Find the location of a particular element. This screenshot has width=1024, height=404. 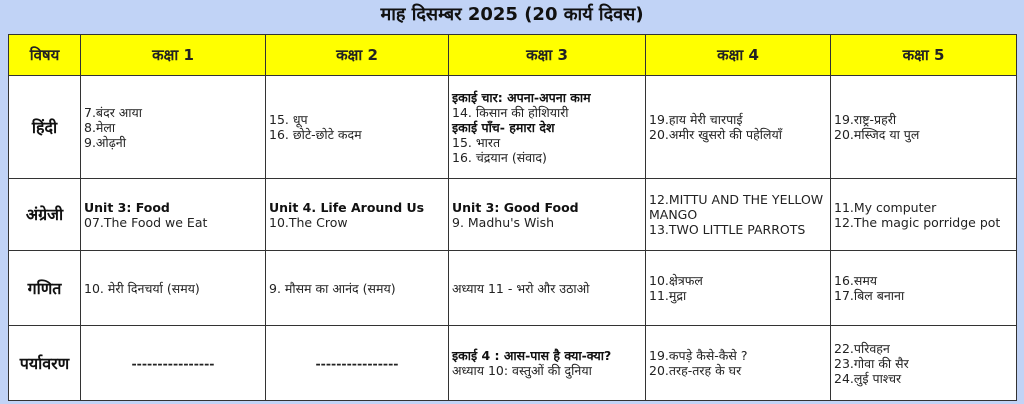

lesson-cell: 19.राष्ट्र-प्रहरी 20.मस्जिद या पुल is located at coordinates (923, 127).